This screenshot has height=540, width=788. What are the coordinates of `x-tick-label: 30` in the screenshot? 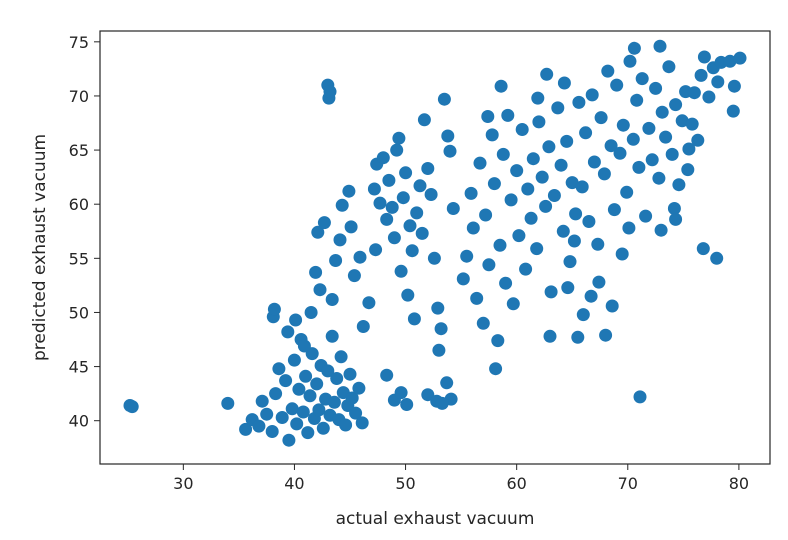 It's located at (183, 483).